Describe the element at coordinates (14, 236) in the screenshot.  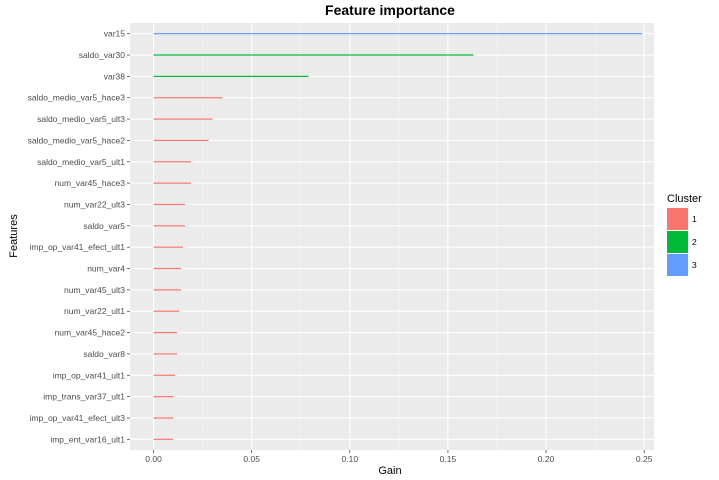
I see `y-axis-title: Features` at that location.